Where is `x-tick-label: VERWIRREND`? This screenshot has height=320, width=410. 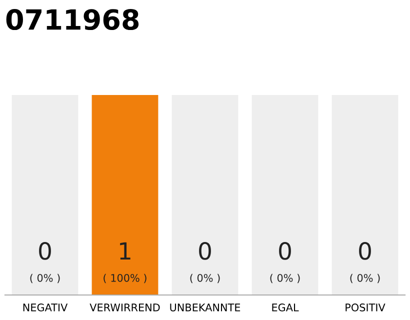 x-tick-label: VERWIRREND is located at coordinates (125, 308).